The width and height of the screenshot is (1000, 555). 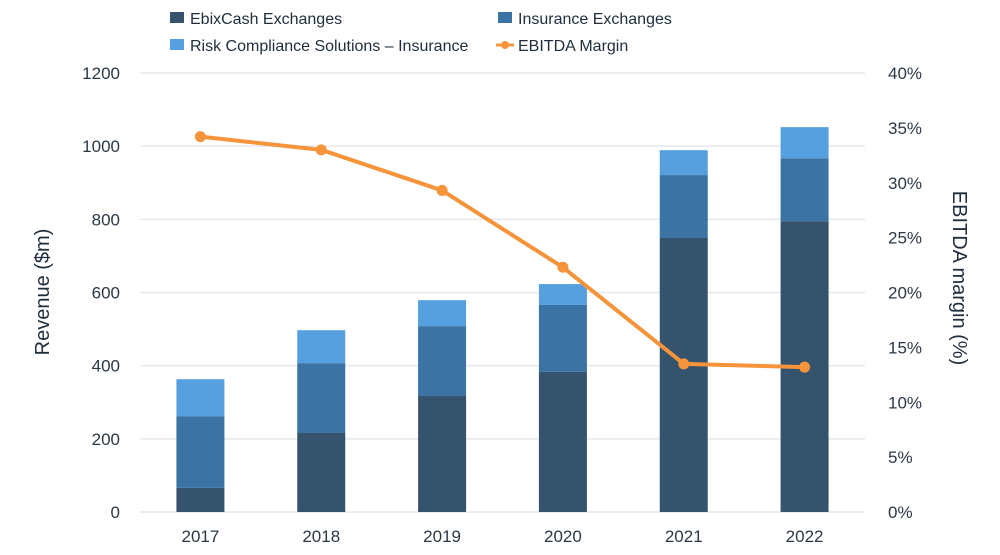 I want to click on right-axis-ticks: 0% 5% 10% 15% 20% 25% 30% 35% 40%, so click(x=905, y=293).